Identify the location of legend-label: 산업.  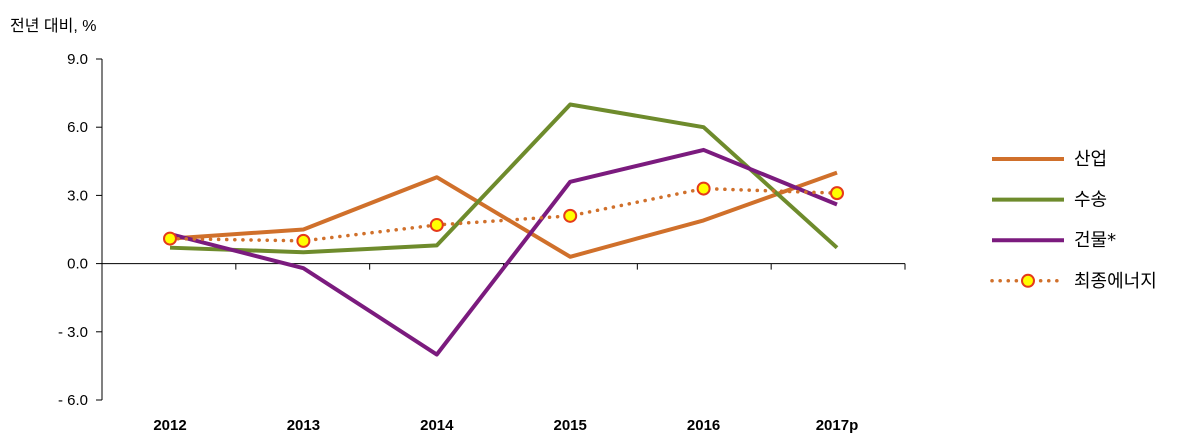
(1090, 159).